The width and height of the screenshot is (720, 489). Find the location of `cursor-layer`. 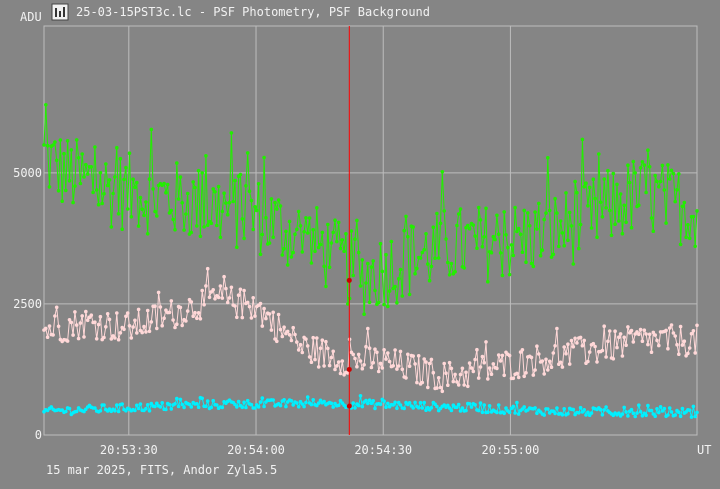

cursor-layer is located at coordinates (349, 230).